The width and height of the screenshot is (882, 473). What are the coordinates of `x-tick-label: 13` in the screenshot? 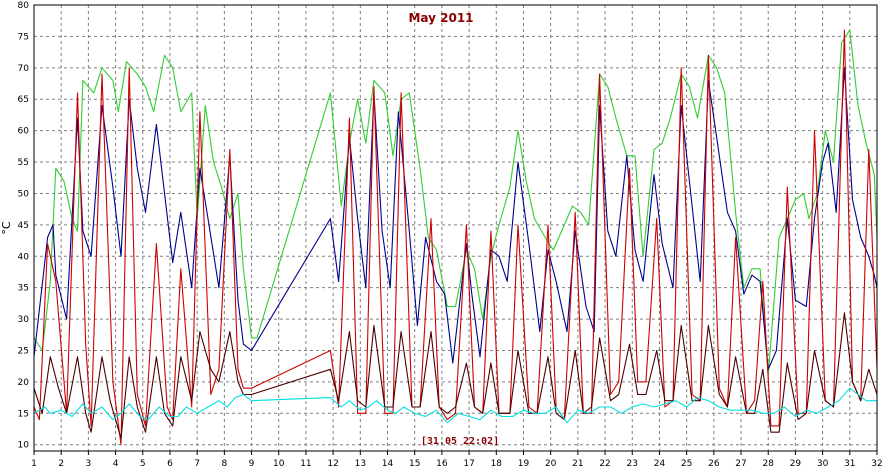 It's located at (360, 464).